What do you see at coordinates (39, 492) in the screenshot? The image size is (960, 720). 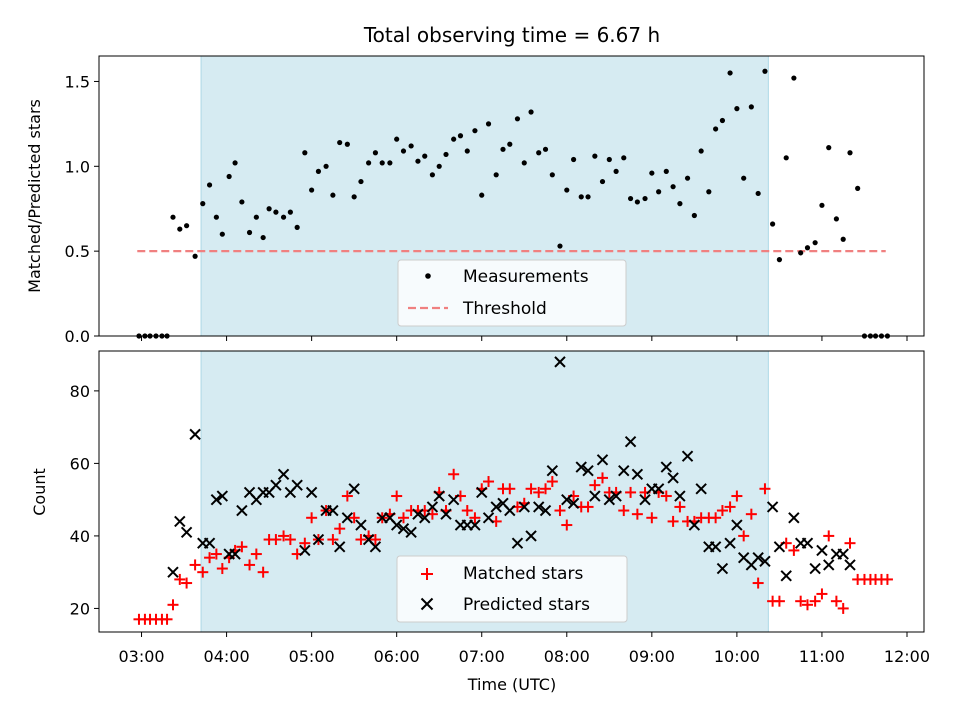 I see `bottom-y-axis-label: Count` at bounding box center [39, 492].